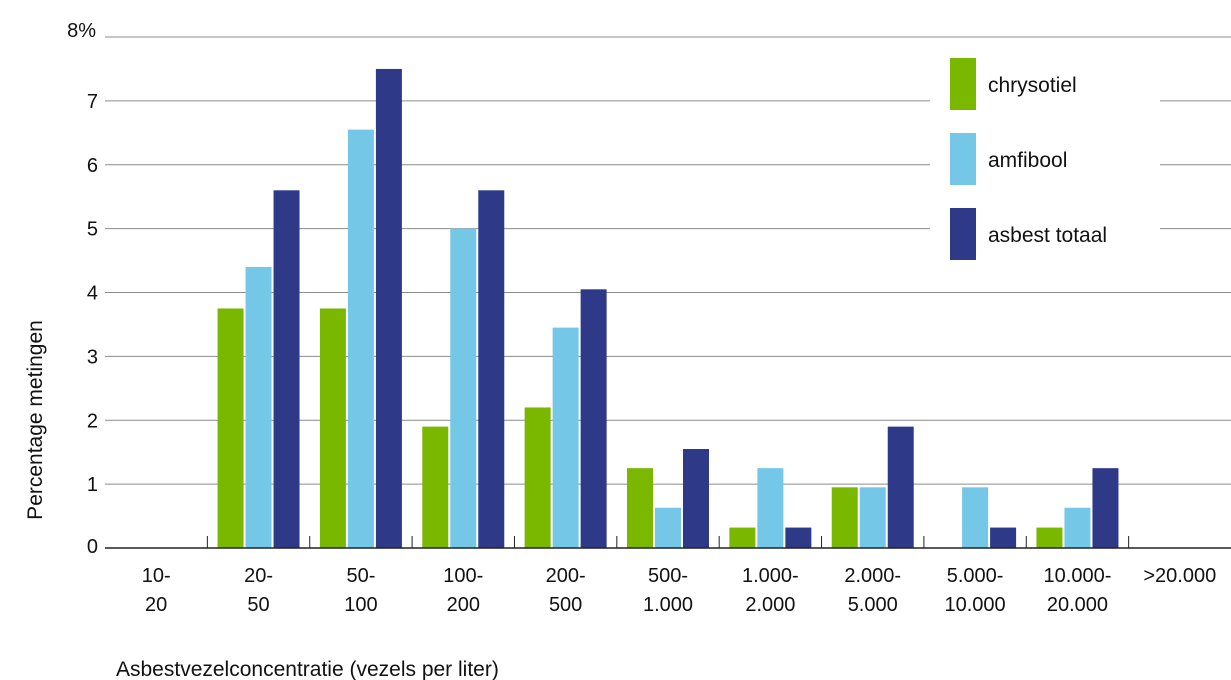  I want to click on y-tick-label: 1, so click(92, 485).